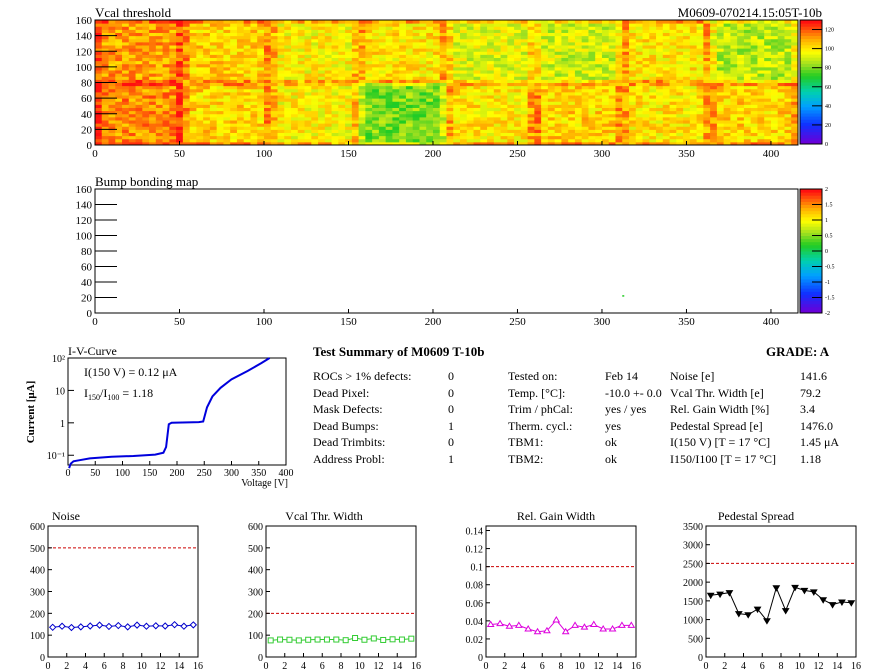 This screenshot has width=896, height=672. I want to click on y-tick-label: 0.04, so click(475, 622).